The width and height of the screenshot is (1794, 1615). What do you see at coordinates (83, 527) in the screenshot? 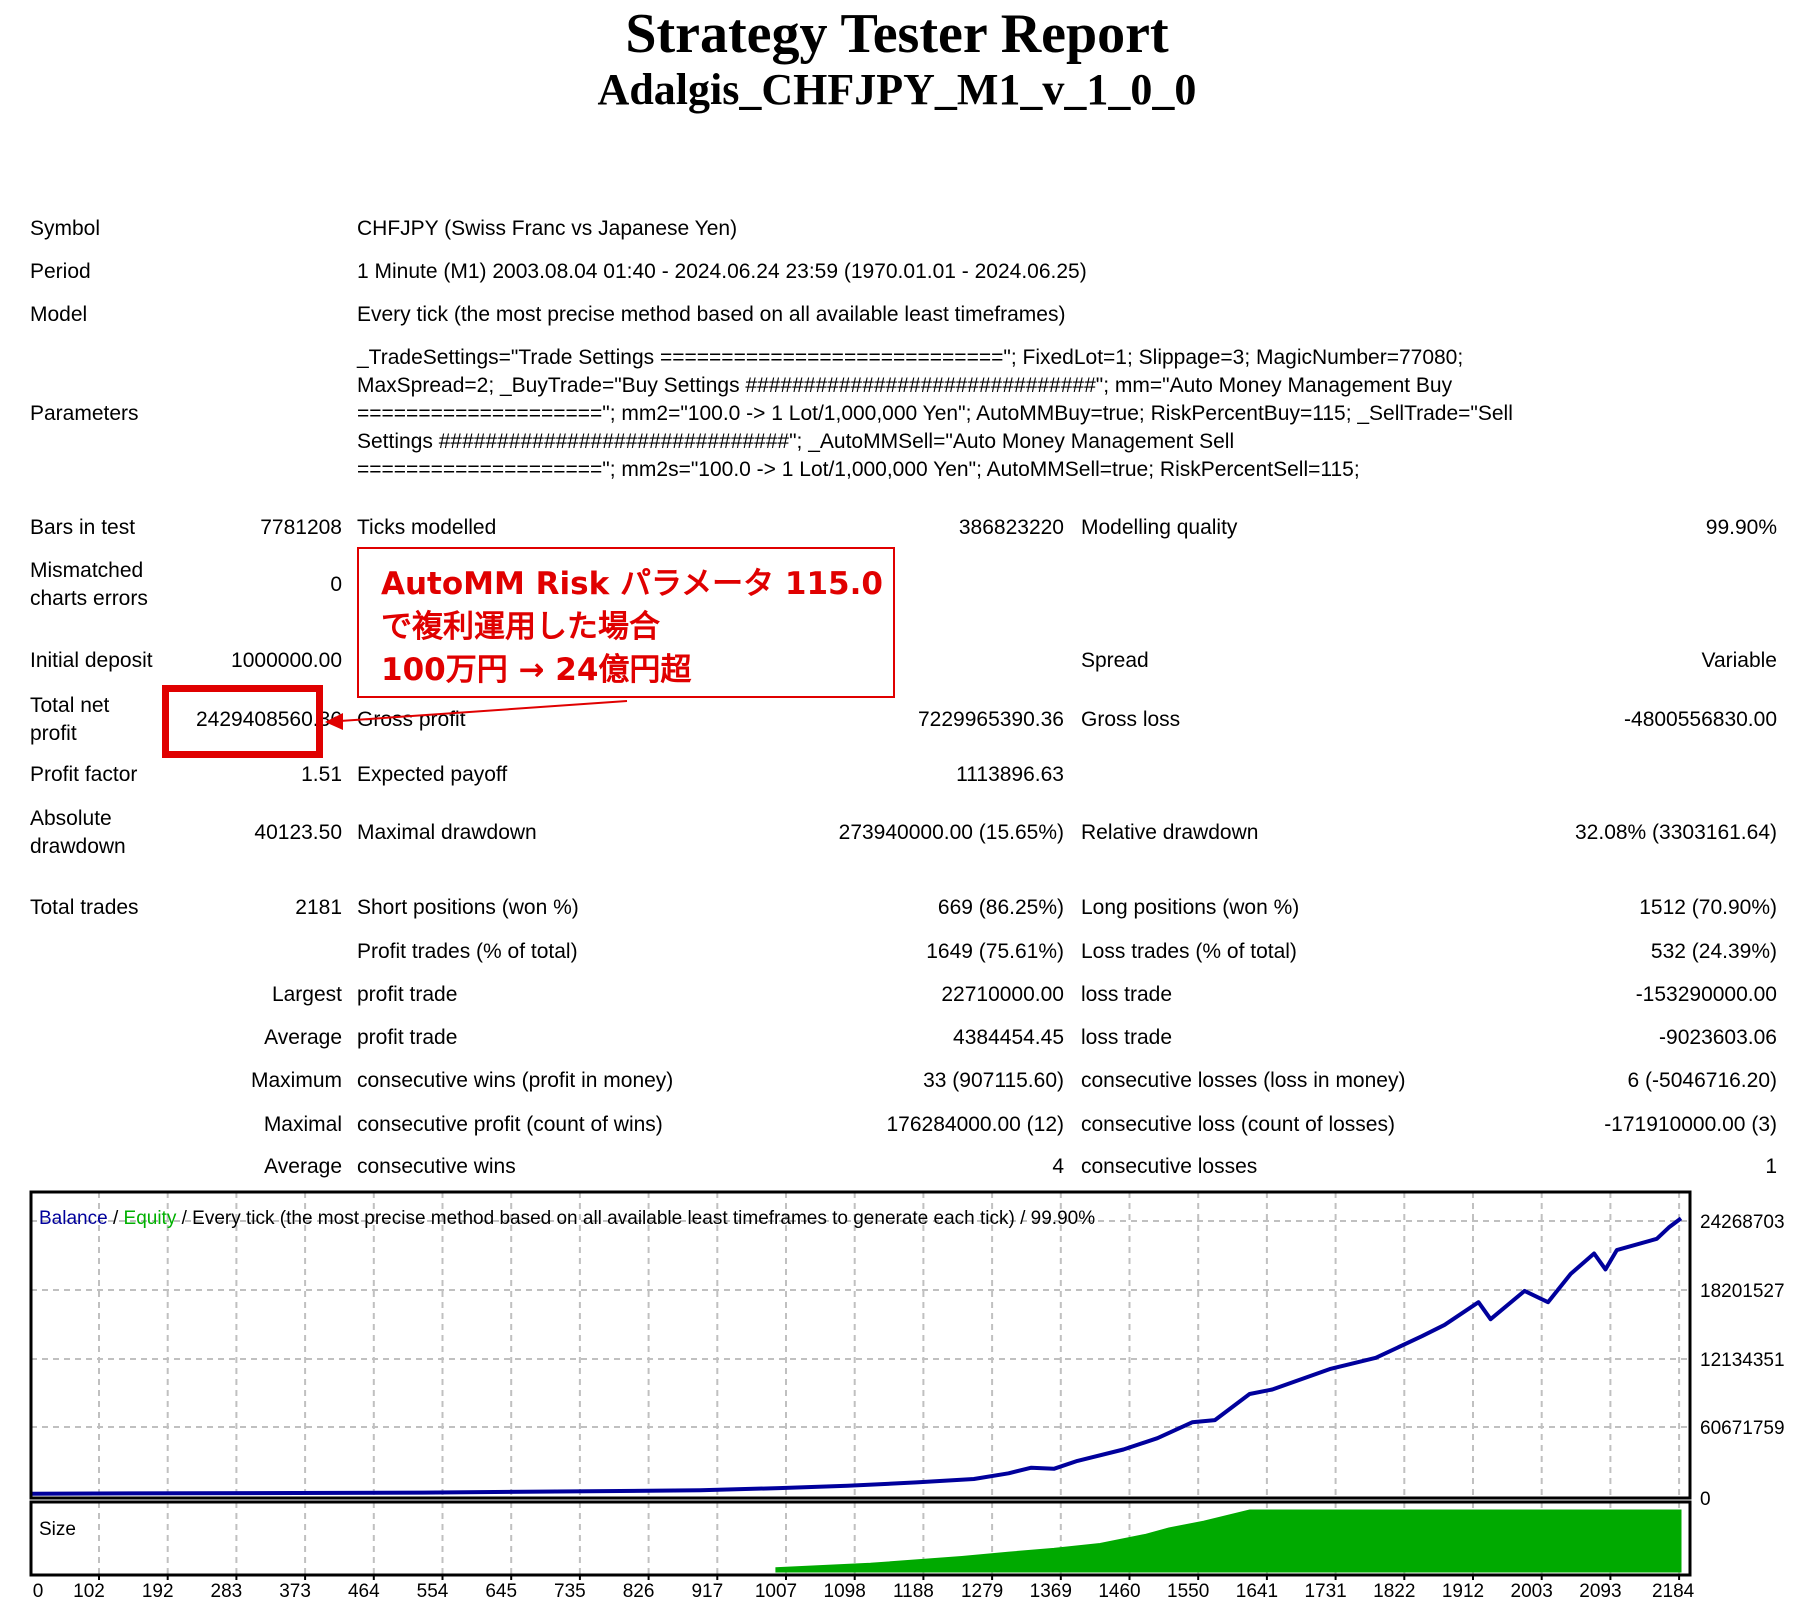
I see `stat-label: Bars in test` at bounding box center [83, 527].